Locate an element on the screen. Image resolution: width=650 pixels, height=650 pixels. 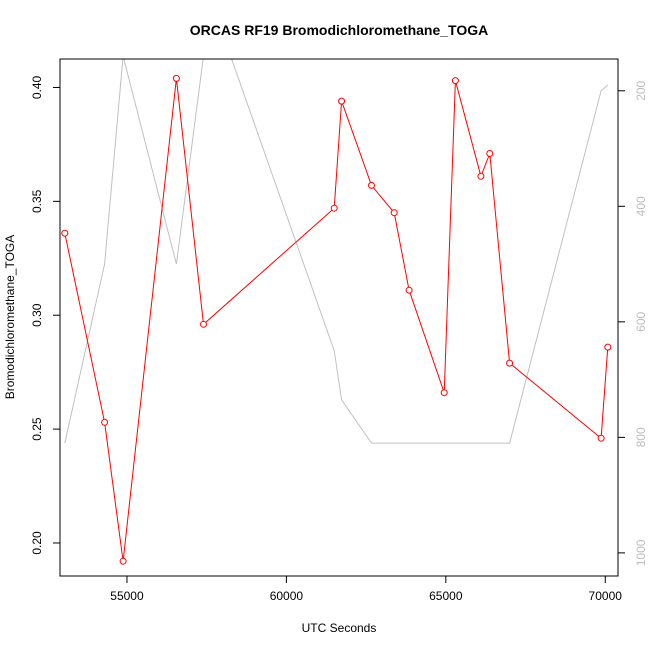
y-axis-label: Bromodichloromethane_TOGA is located at coordinates (10, 317).